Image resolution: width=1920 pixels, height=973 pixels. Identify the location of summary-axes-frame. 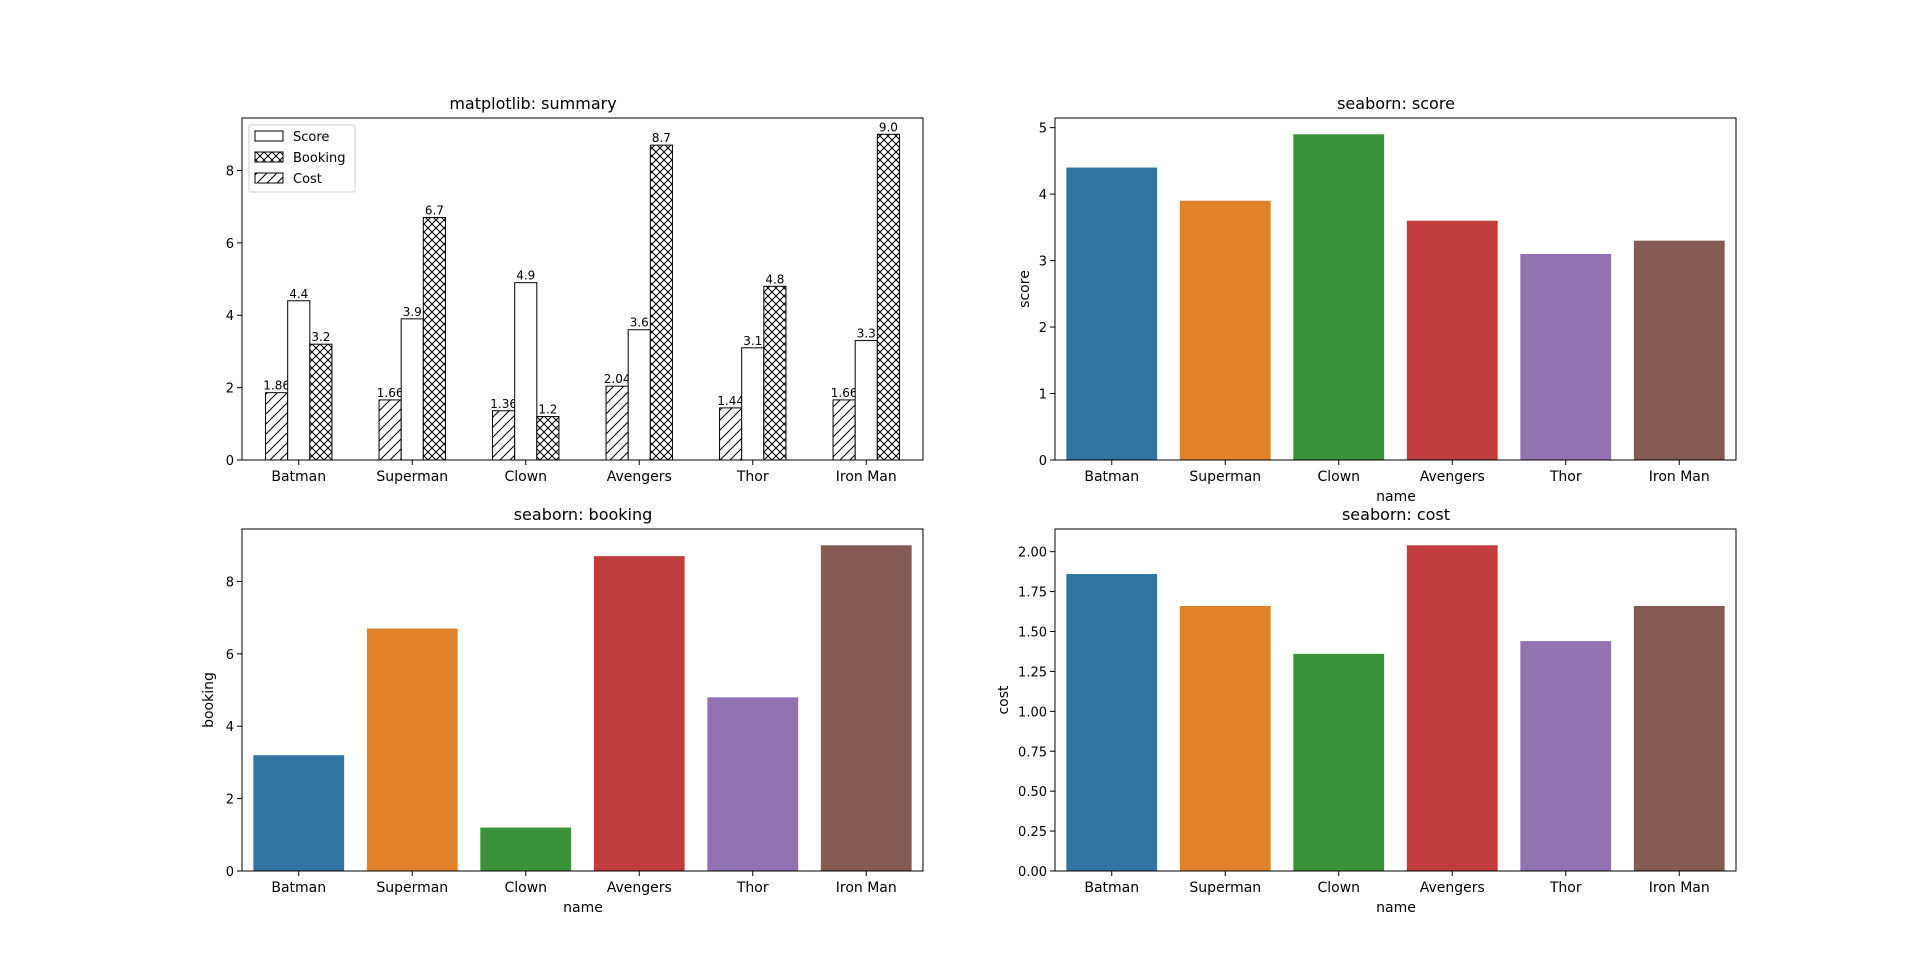
(582, 289).